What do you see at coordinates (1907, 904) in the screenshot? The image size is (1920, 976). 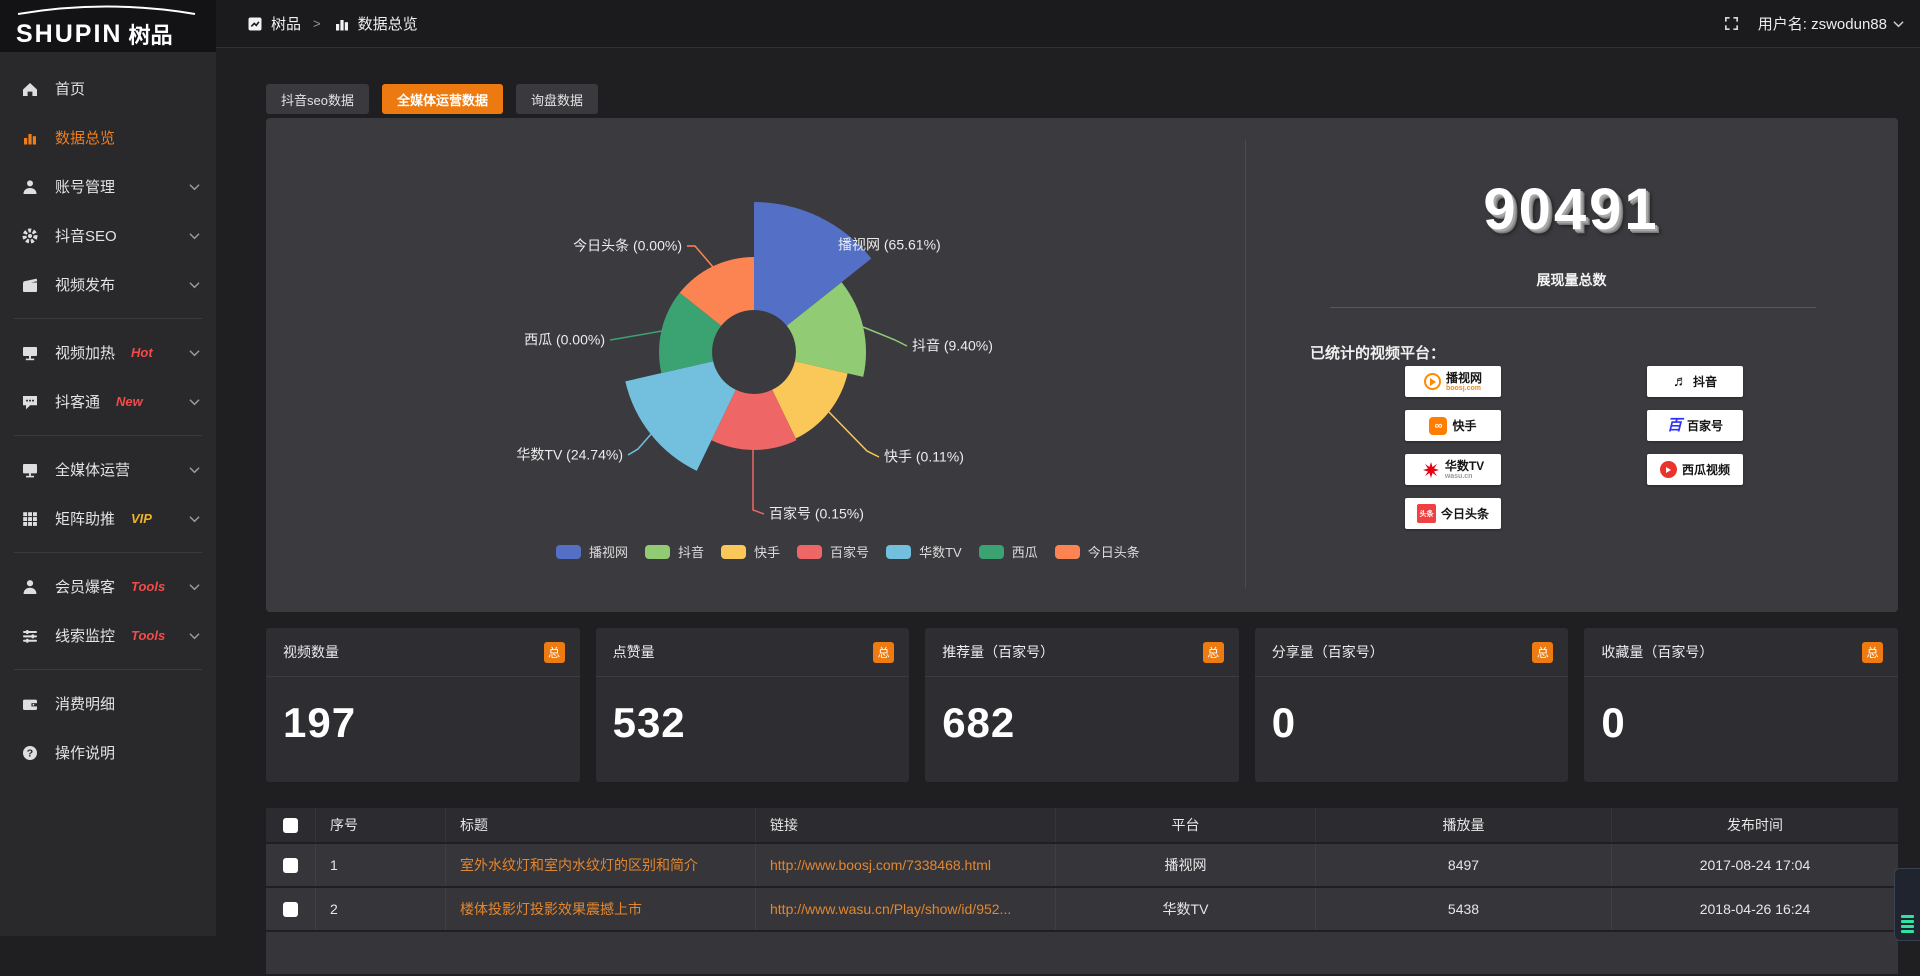 I see `floating-helper-widget` at bounding box center [1907, 904].